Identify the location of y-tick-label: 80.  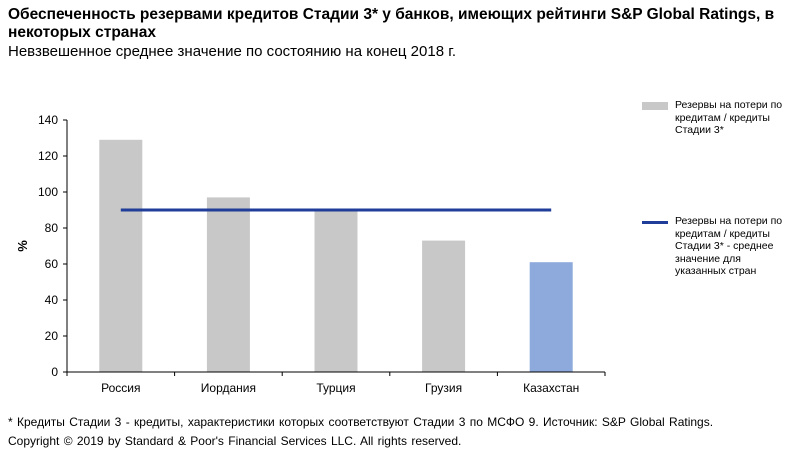
(52, 228).